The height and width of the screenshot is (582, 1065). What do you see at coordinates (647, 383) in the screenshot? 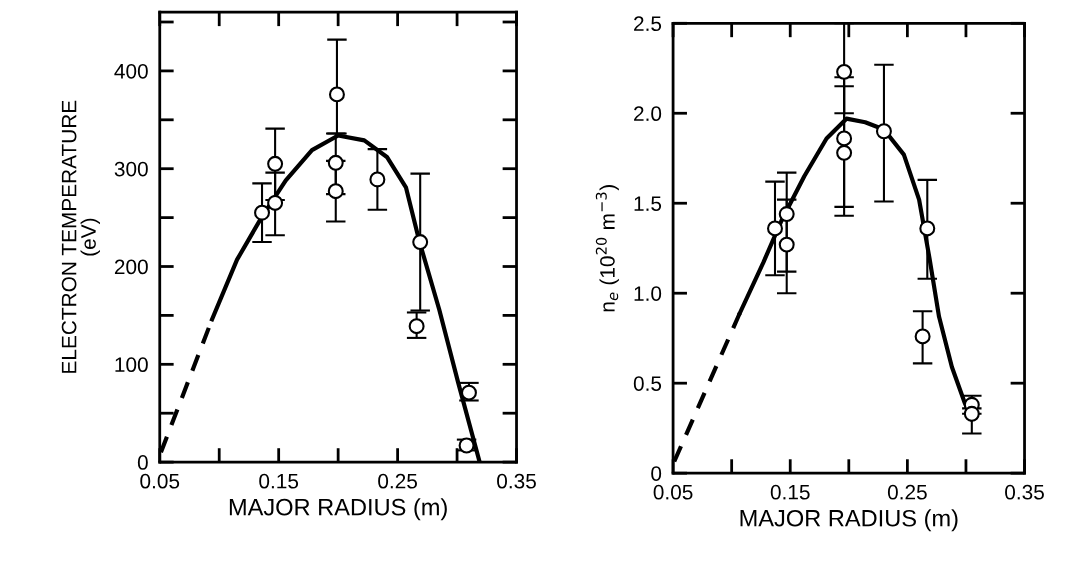
I see `y-tick-label: 0.5` at bounding box center [647, 383].